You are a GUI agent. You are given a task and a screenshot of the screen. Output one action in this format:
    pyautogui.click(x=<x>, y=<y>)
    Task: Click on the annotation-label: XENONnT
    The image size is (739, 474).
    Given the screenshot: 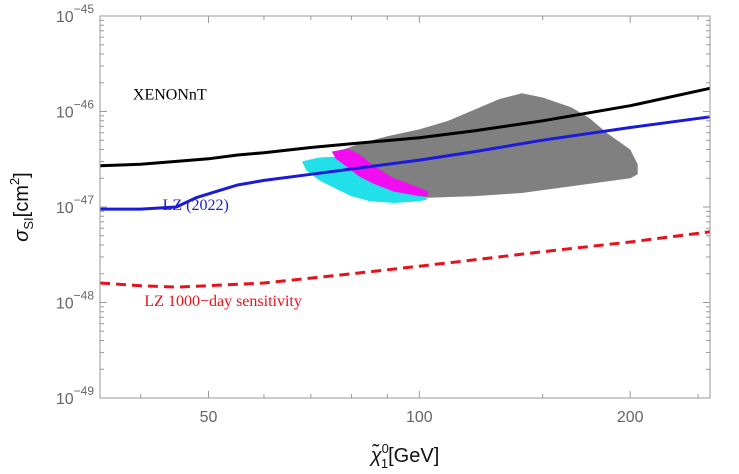 What is the action you would take?
    pyautogui.click(x=170, y=95)
    